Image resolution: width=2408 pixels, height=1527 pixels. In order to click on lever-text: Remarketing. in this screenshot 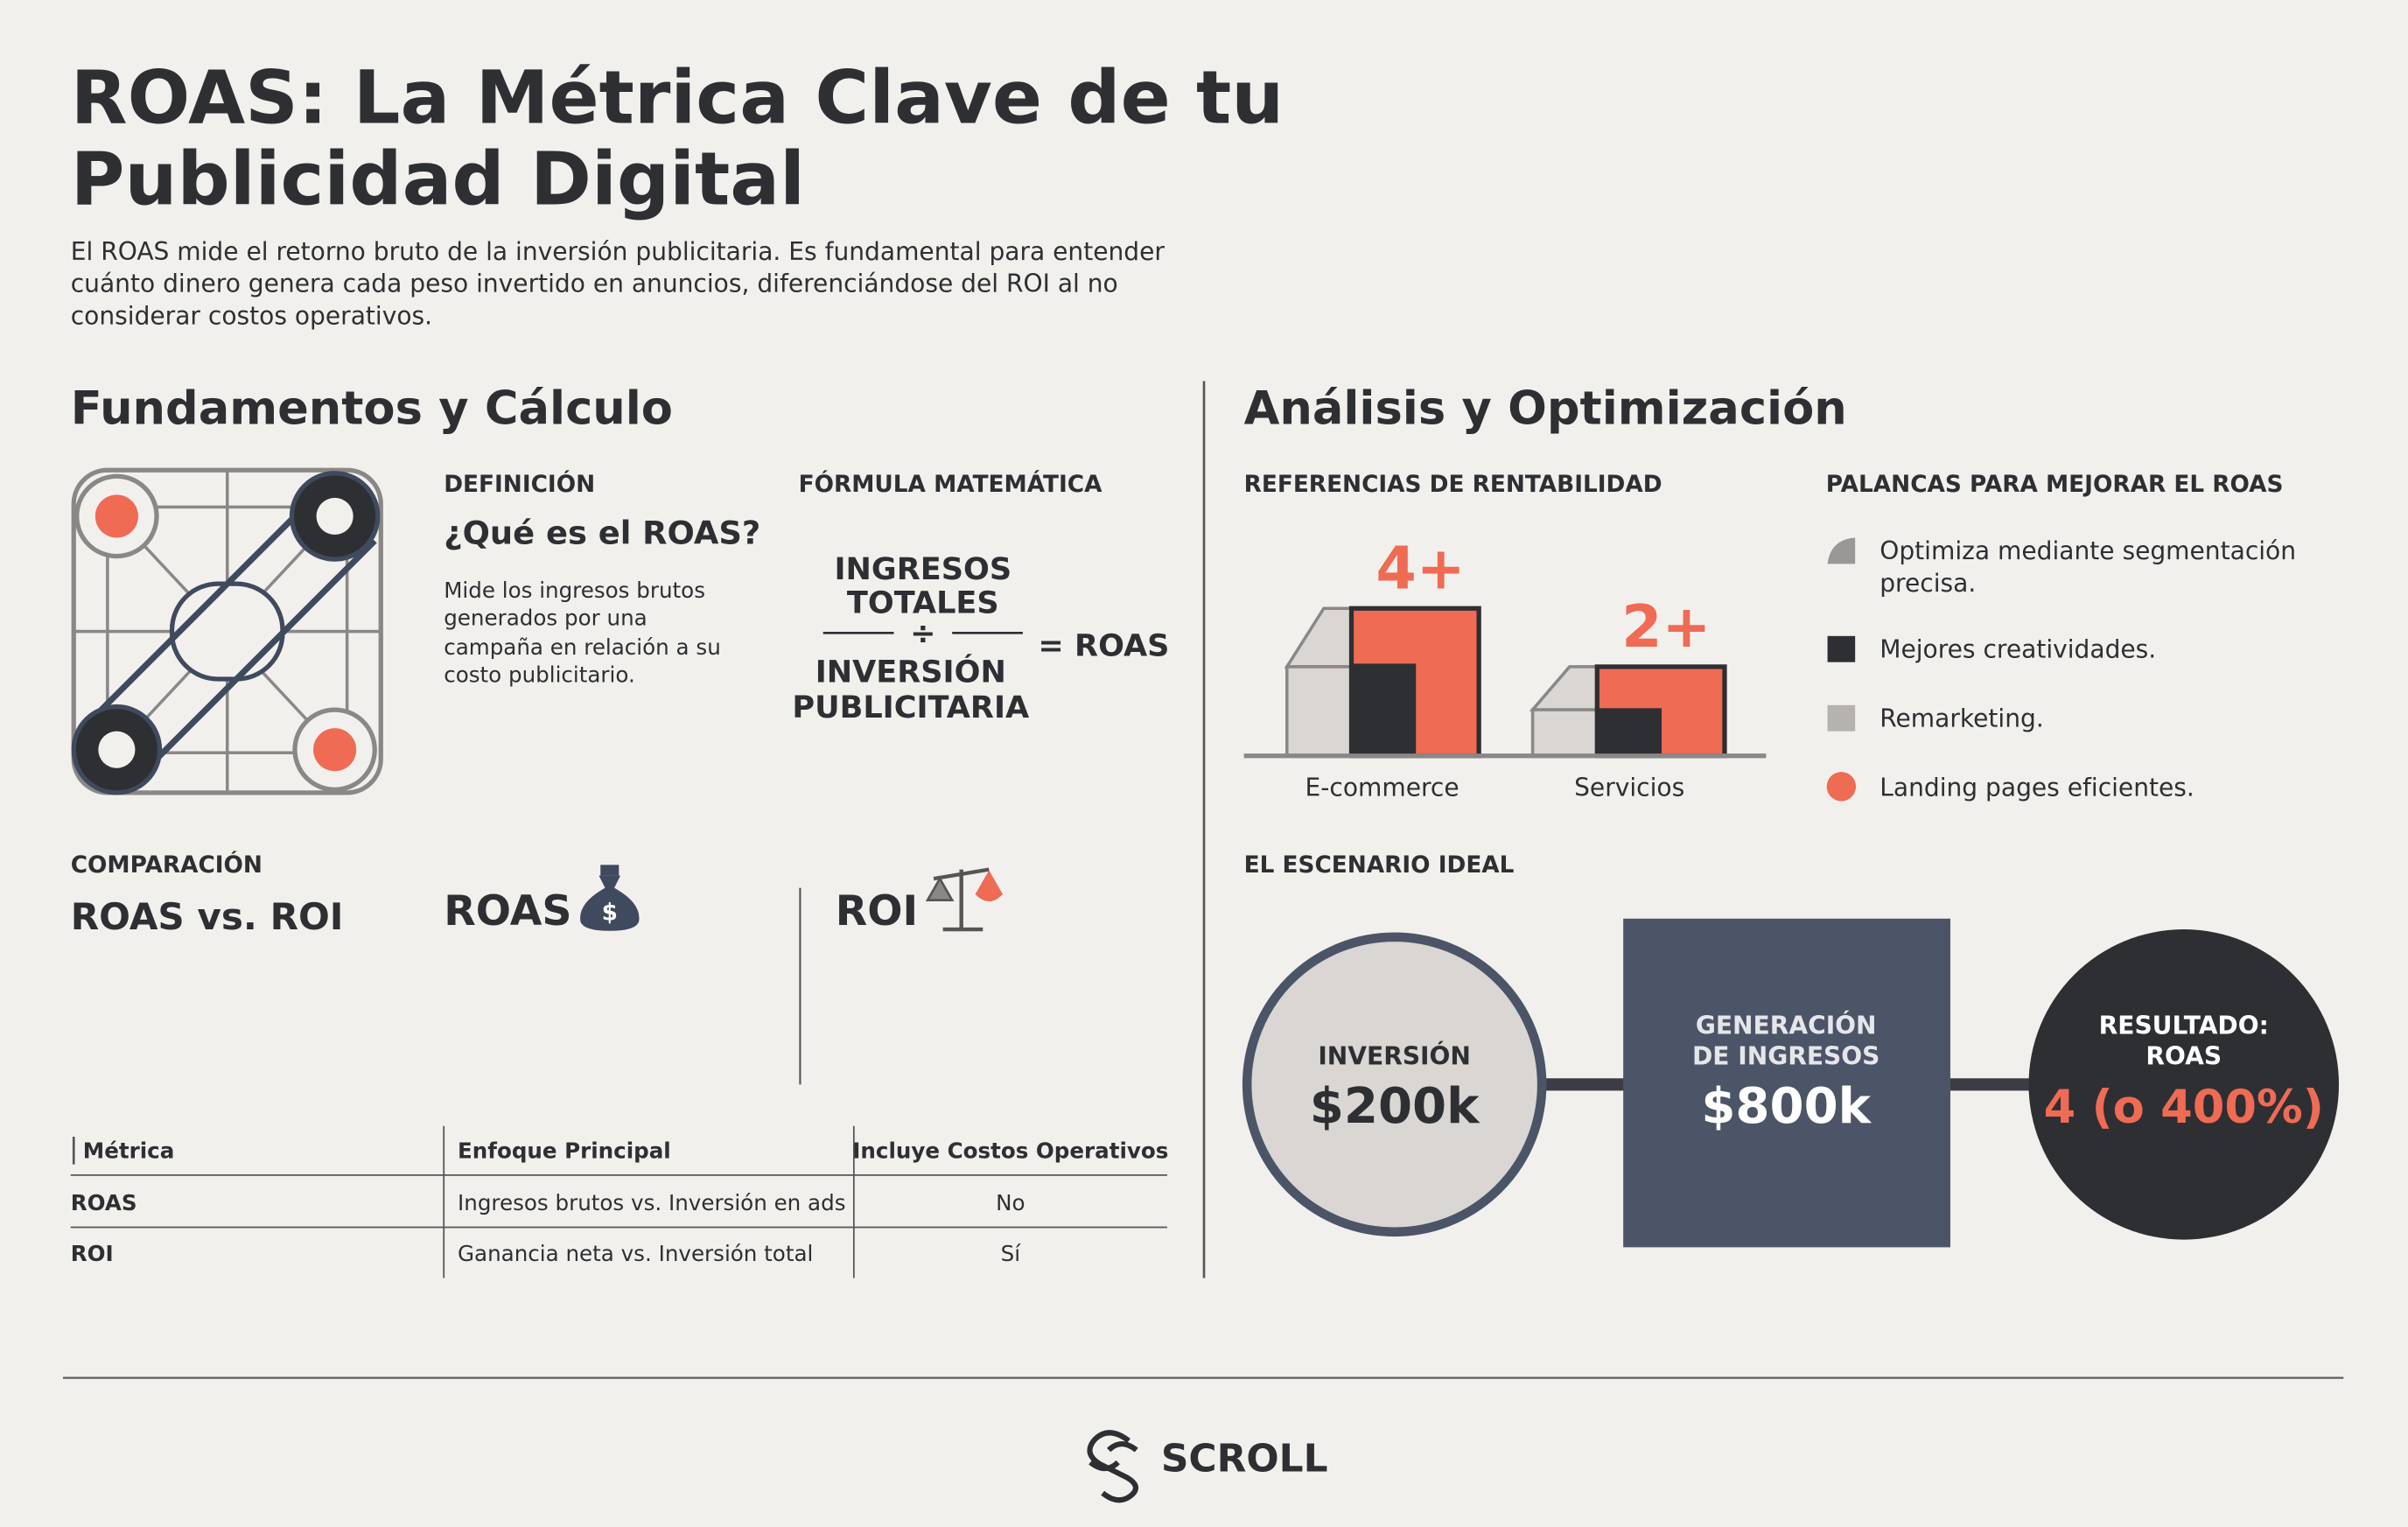, I will do `click(1962, 718)`.